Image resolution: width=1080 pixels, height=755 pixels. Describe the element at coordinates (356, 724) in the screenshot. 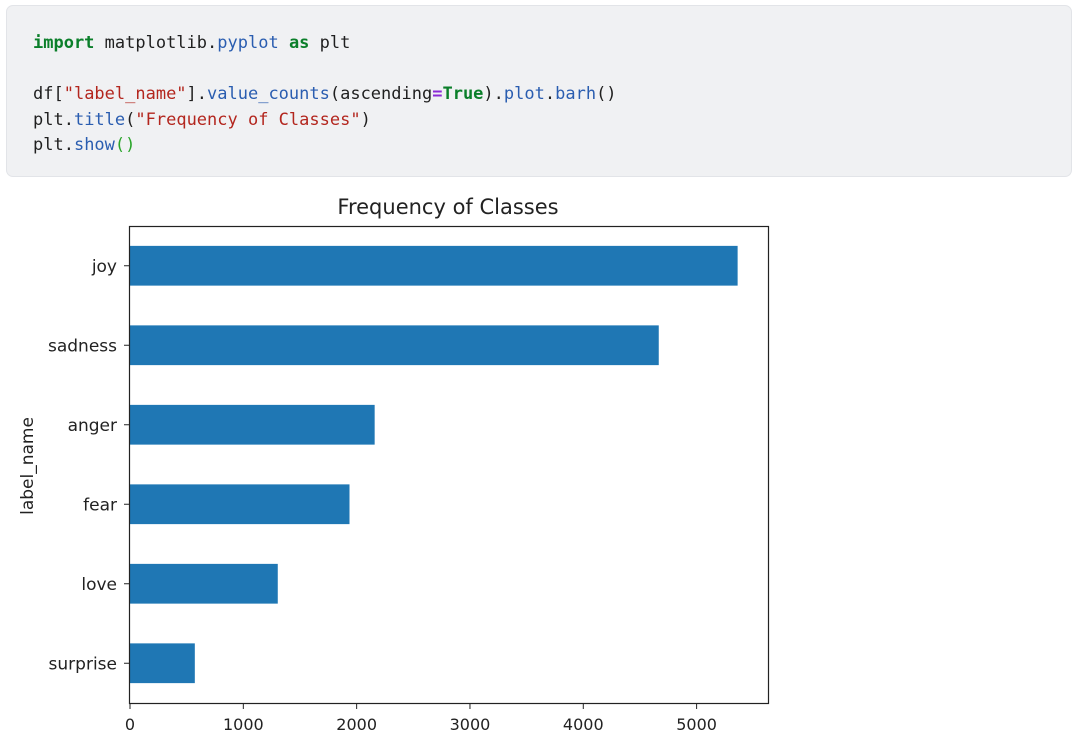

I see `x-tick-label: 2000` at that location.